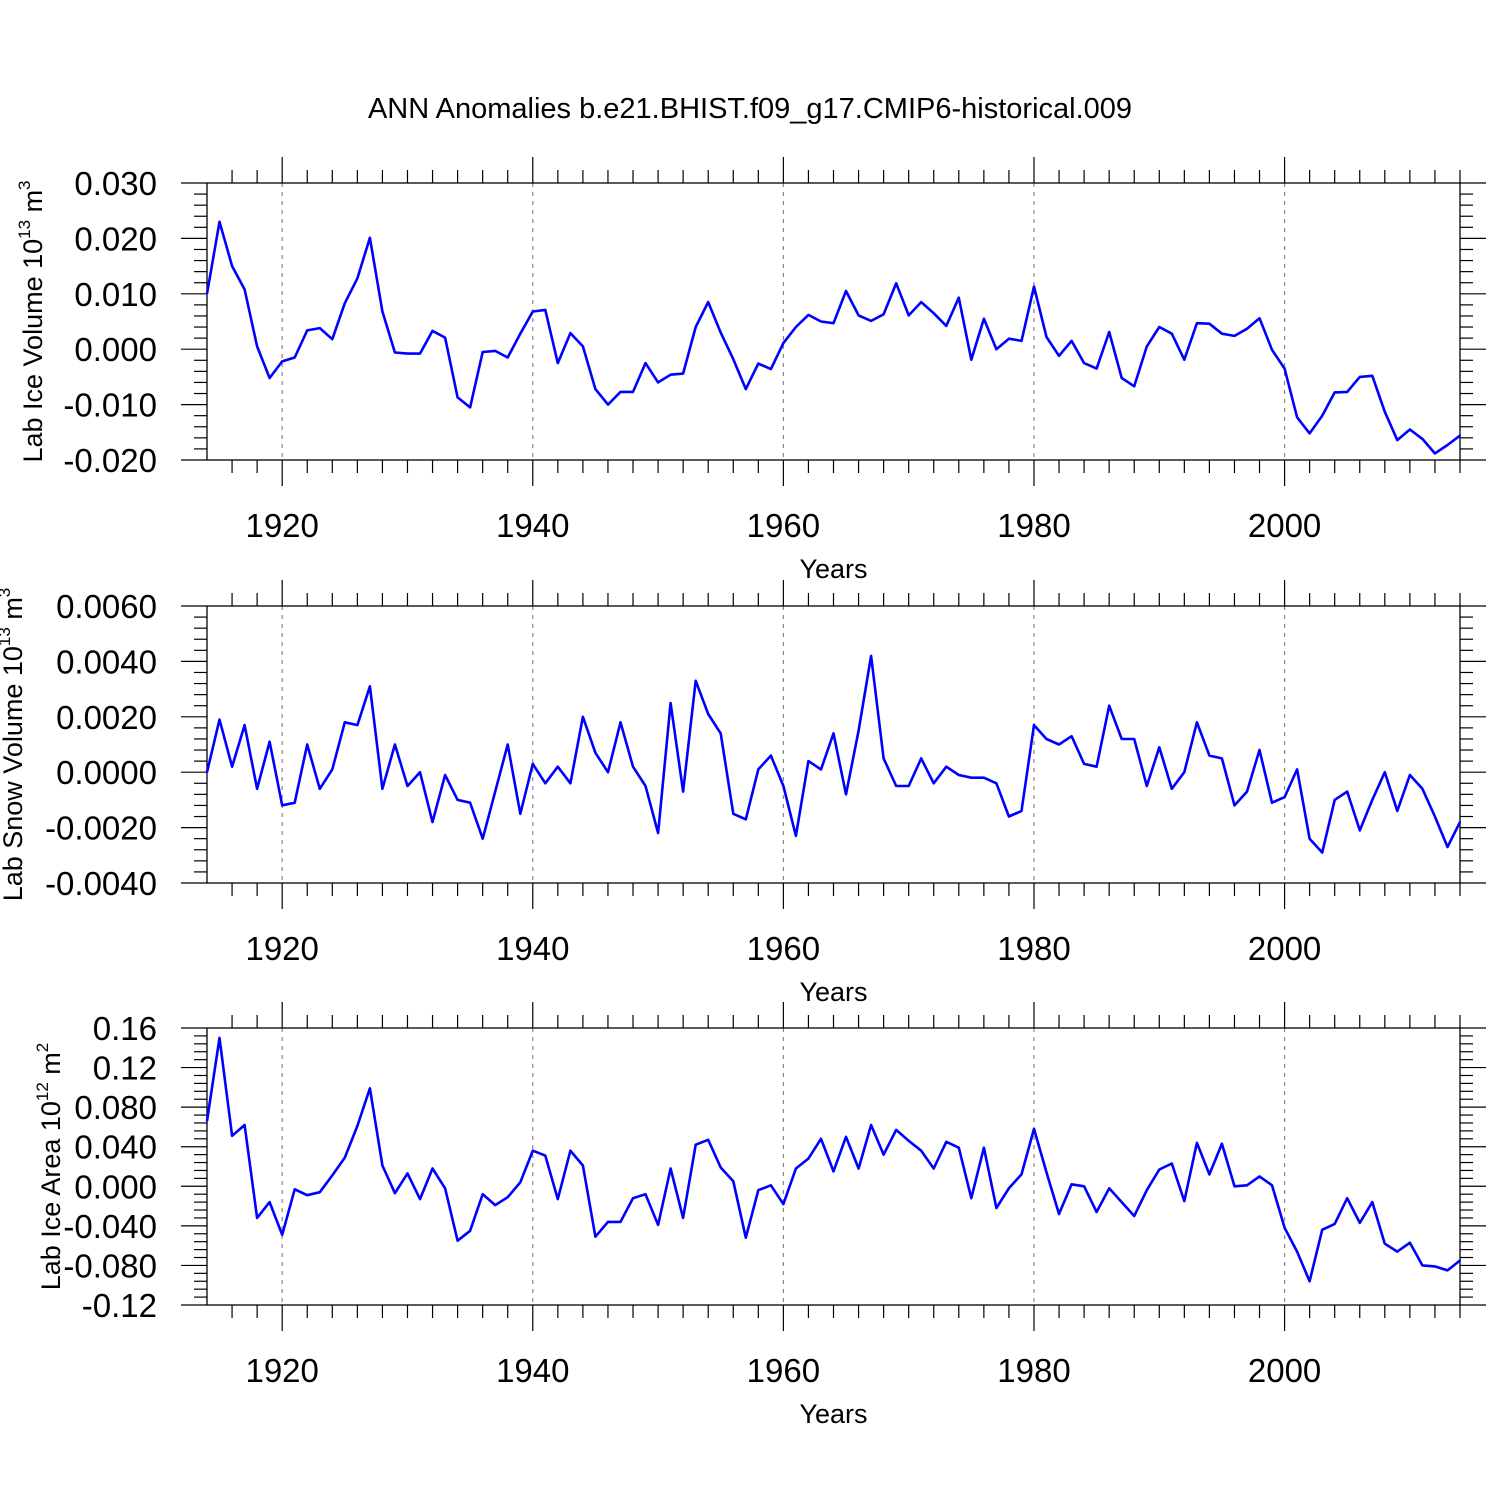  I want to click on y-tick-label: 0.0000, so click(106, 772).